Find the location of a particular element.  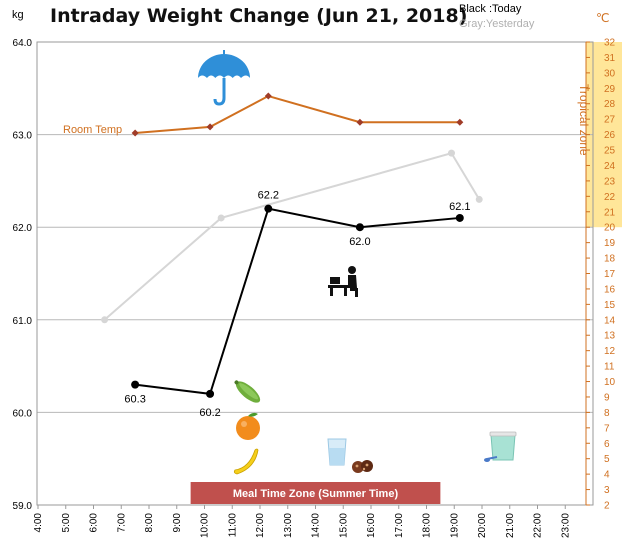

right-tick-label: 28 is located at coordinates (610, 104).